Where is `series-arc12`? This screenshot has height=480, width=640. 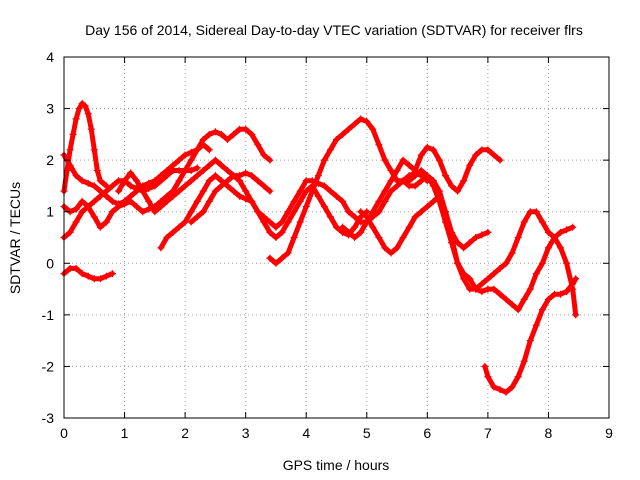
series-arc12 is located at coordinates (491, 240).